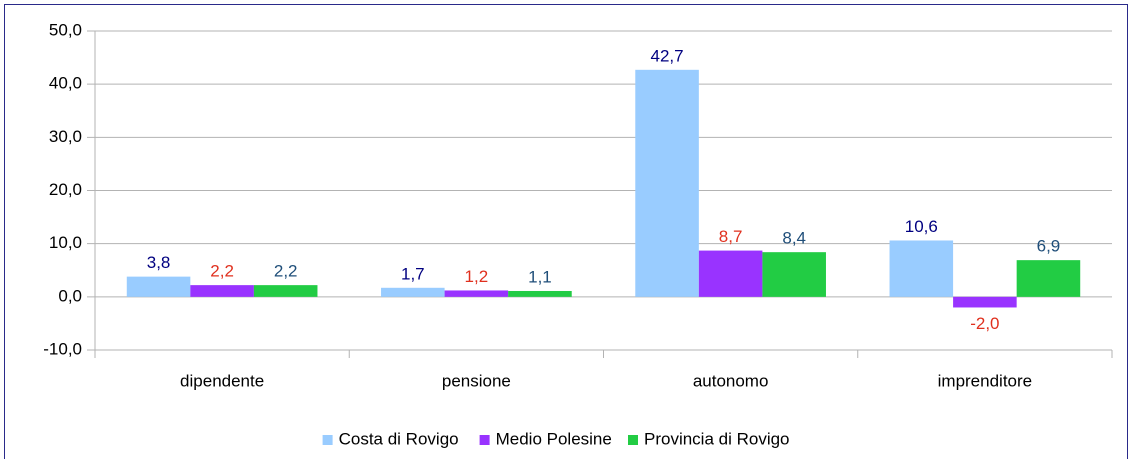  I want to click on value-label: 42,7, so click(667, 55).